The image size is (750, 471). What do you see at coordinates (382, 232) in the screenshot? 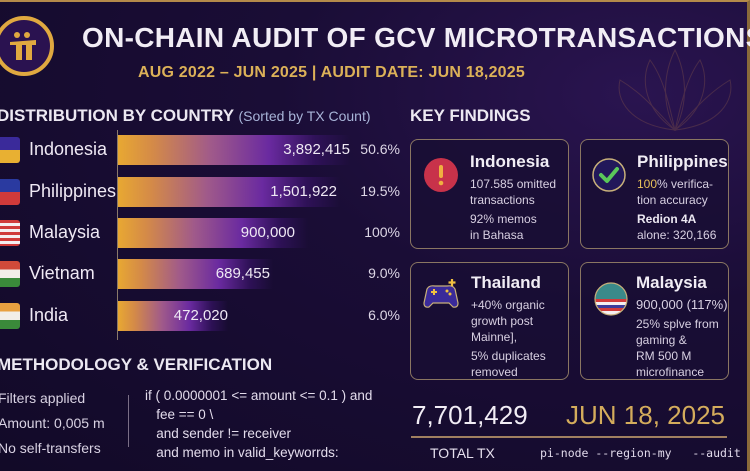
I see `bar-percent: 100%` at bounding box center [382, 232].